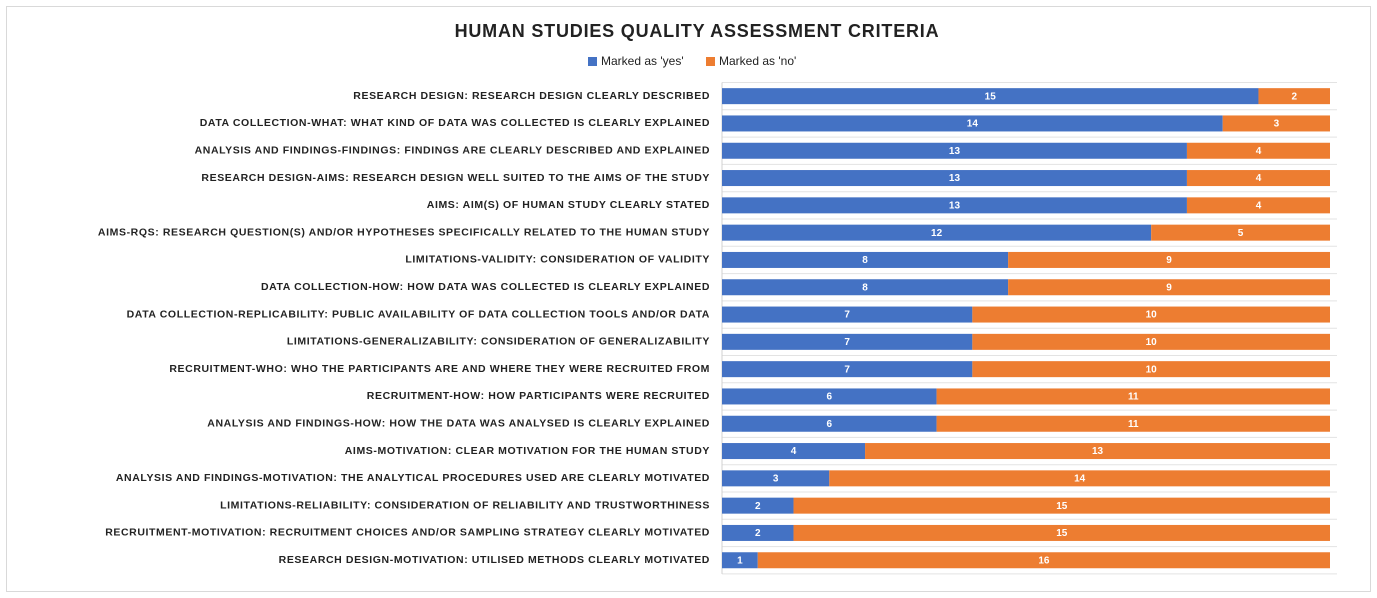 The height and width of the screenshot is (598, 1377). What do you see at coordinates (642, 61) in the screenshot?
I see `legend-label: Marked as 'yes'` at bounding box center [642, 61].